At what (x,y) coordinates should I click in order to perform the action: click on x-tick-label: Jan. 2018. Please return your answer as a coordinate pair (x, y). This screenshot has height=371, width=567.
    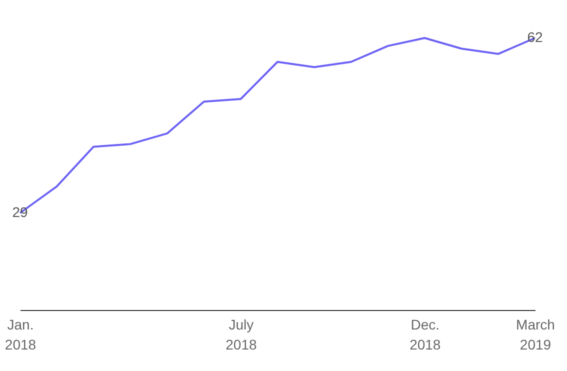
    Looking at the image, I should click on (20, 334).